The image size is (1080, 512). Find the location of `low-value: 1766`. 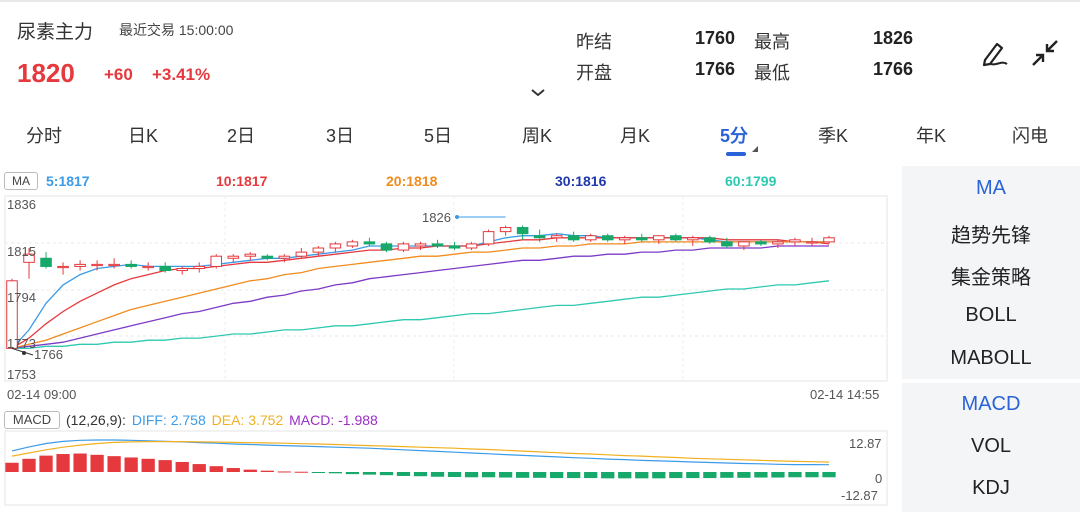

low-value: 1766 is located at coordinates (892, 69).